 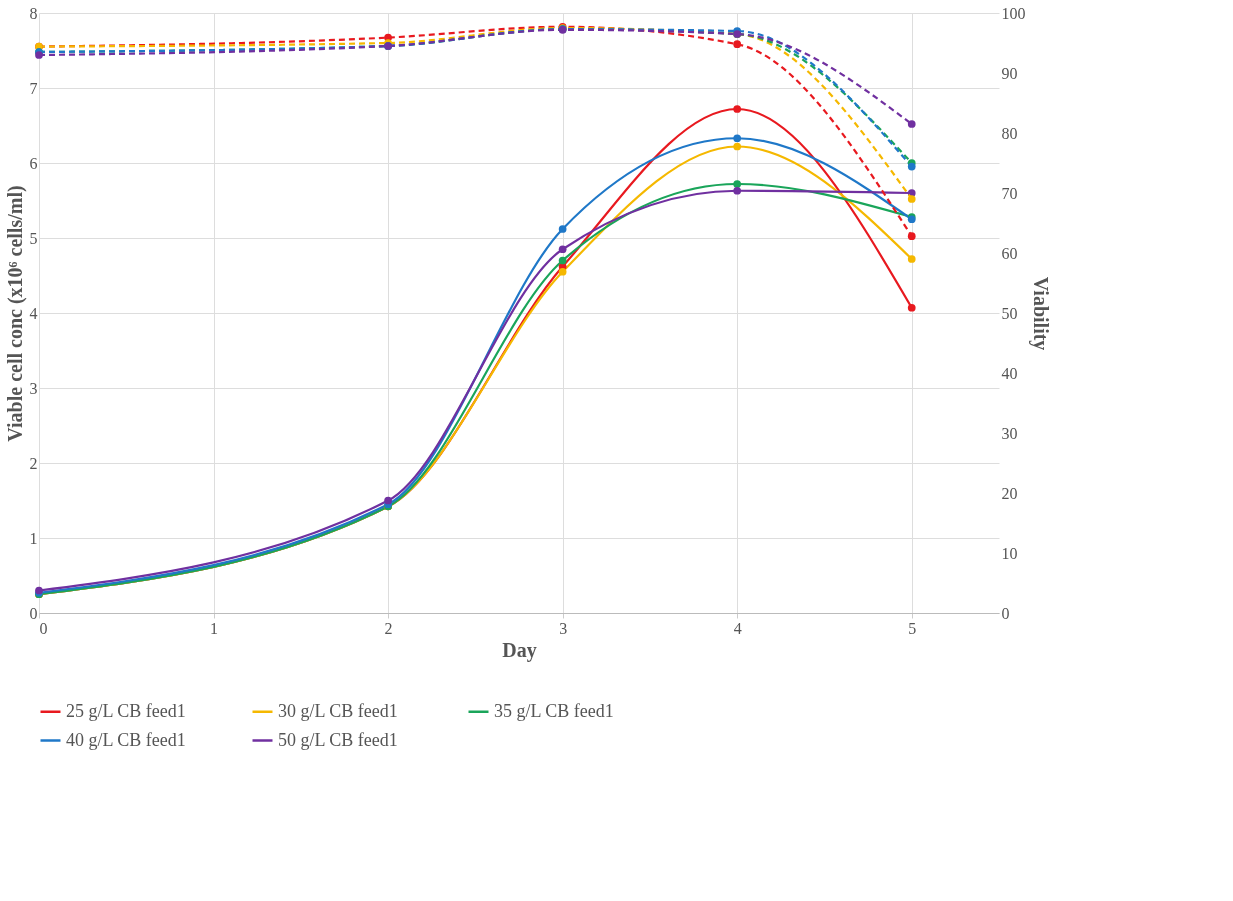 What do you see at coordinates (912, 628) in the screenshot?
I see `x-tick-label: 5` at bounding box center [912, 628].